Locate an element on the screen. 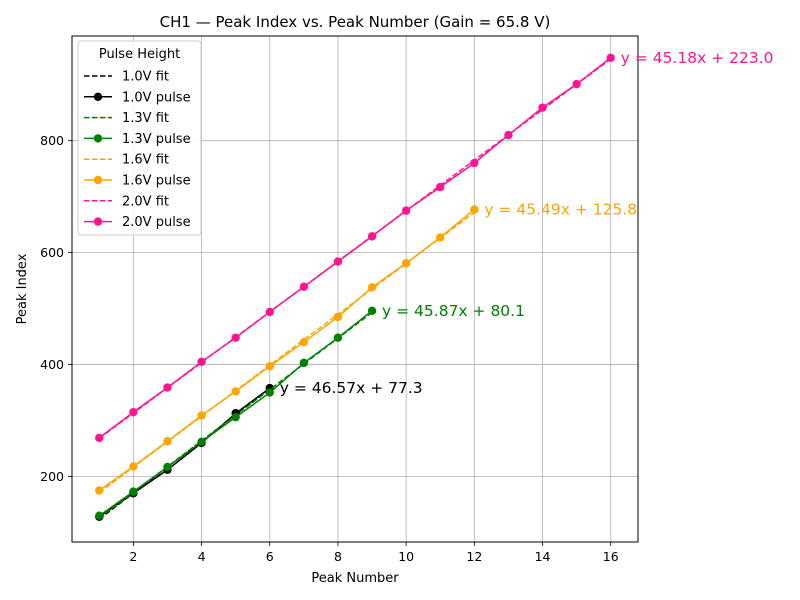 The height and width of the screenshot is (600, 800). x-axis-label: Peak Number is located at coordinates (355, 578).